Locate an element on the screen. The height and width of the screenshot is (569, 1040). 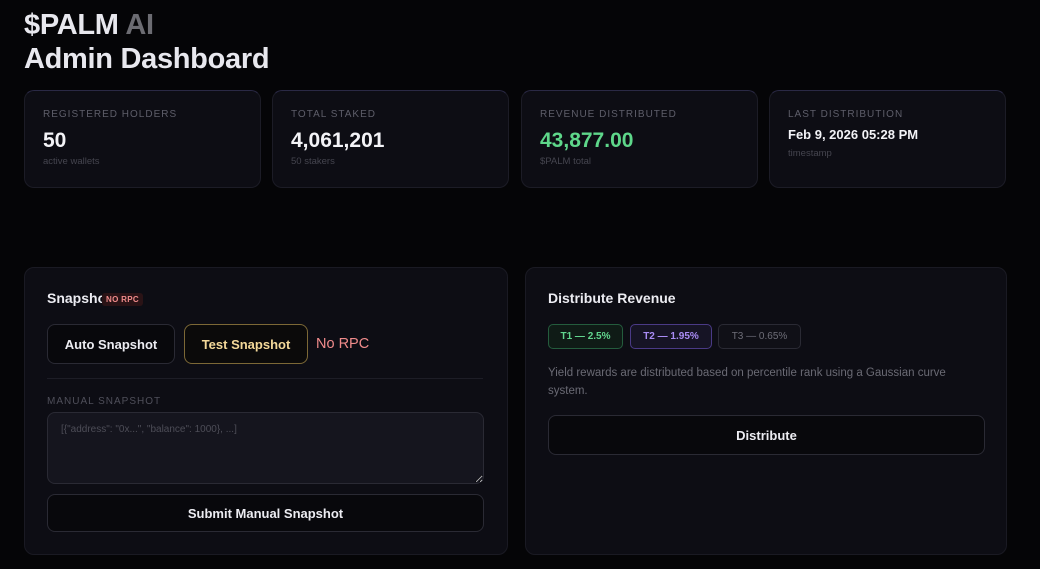
stat-label: TOTAL STAKED is located at coordinates (333, 114).